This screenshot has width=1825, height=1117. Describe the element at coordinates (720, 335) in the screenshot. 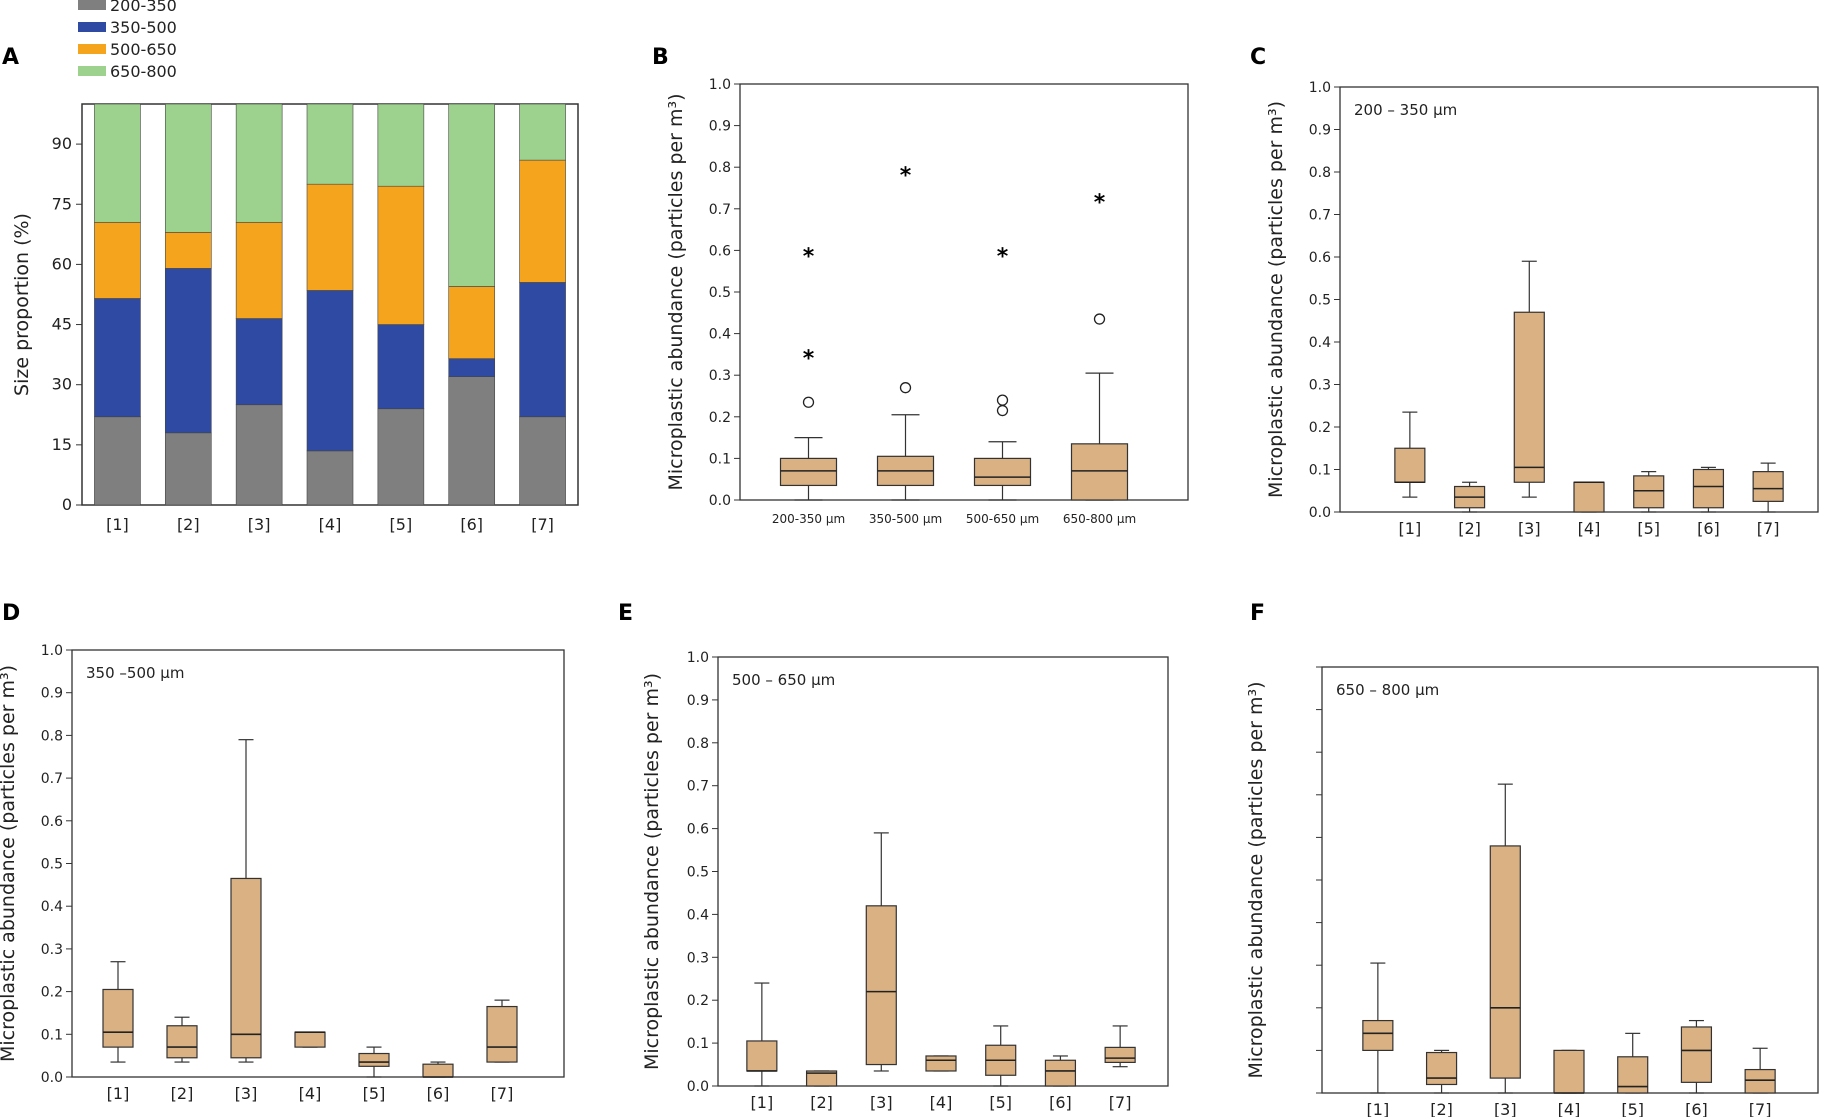

I see `y-tick-label: 0.4` at that location.